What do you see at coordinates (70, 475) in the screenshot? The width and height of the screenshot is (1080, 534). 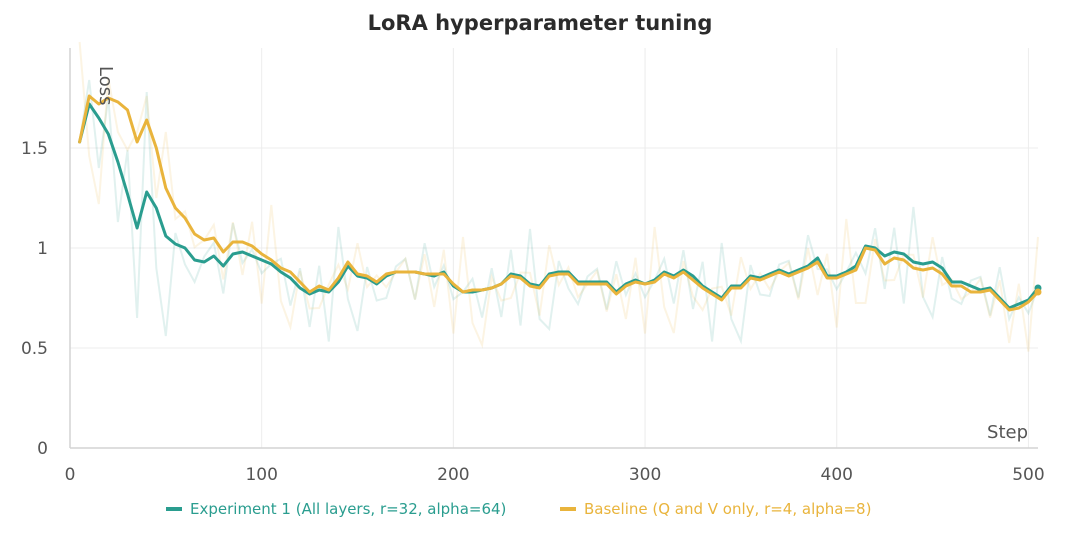 I see `x-tick-label: 0` at bounding box center [70, 475].